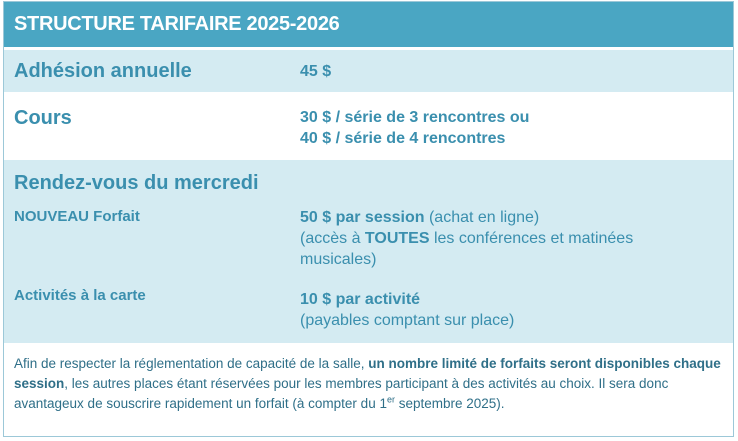  Describe the element at coordinates (397, 238) in the screenshot. I see `forfait-toutes: TOUTES` at that location.